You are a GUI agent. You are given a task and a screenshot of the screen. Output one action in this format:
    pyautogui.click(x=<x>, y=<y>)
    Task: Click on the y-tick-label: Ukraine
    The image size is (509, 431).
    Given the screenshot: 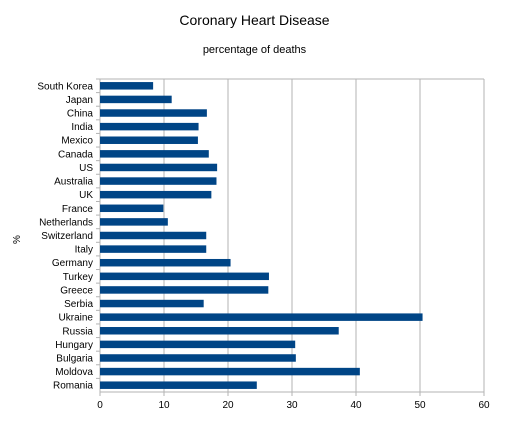 What is the action you would take?
    pyautogui.click(x=76, y=318)
    